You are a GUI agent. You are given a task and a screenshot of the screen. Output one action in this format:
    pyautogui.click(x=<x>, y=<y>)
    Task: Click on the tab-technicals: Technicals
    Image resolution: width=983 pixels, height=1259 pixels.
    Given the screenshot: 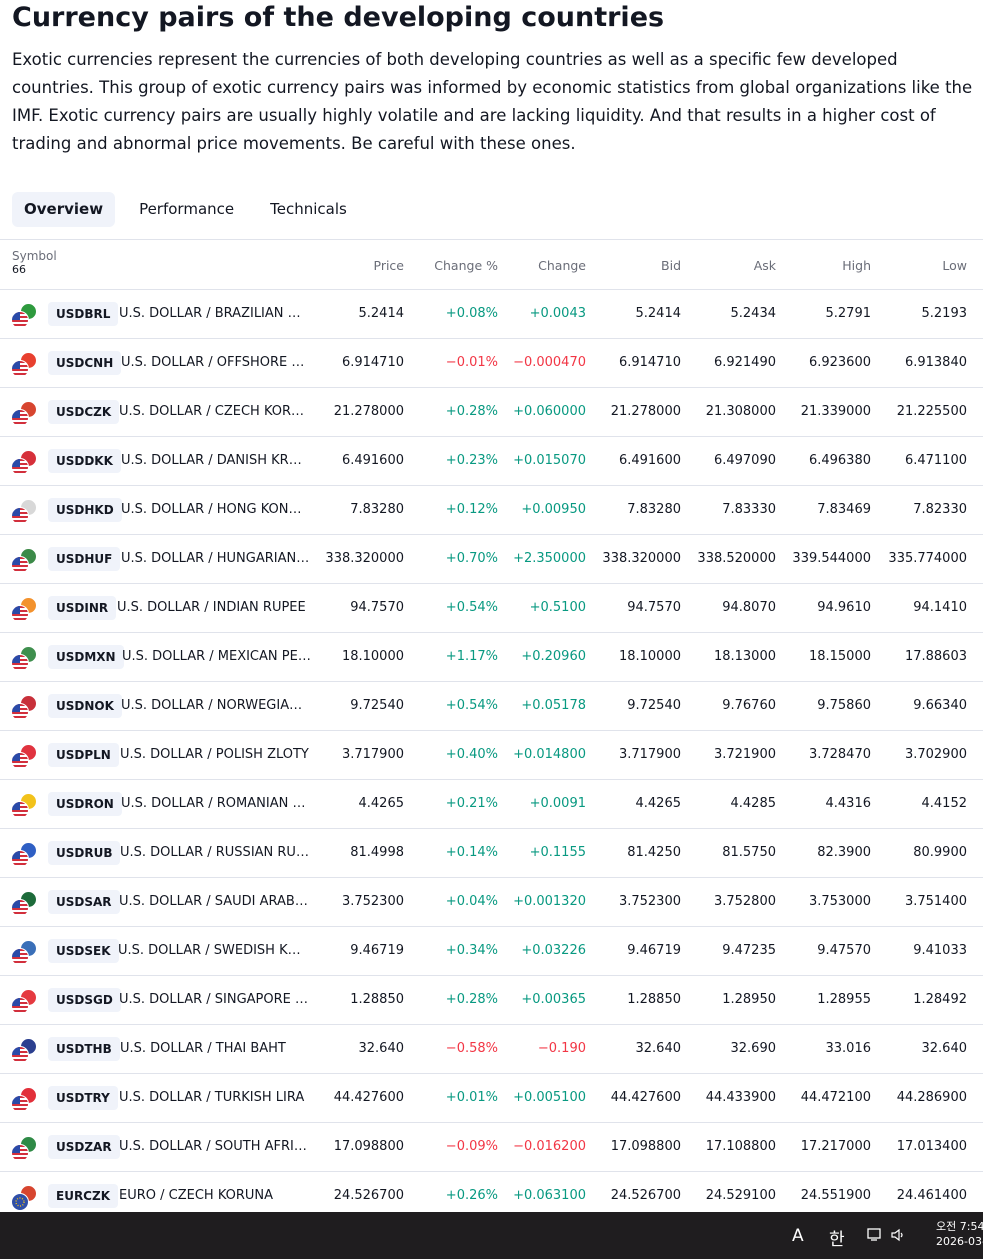 What is the action you would take?
    pyautogui.click(x=308, y=209)
    